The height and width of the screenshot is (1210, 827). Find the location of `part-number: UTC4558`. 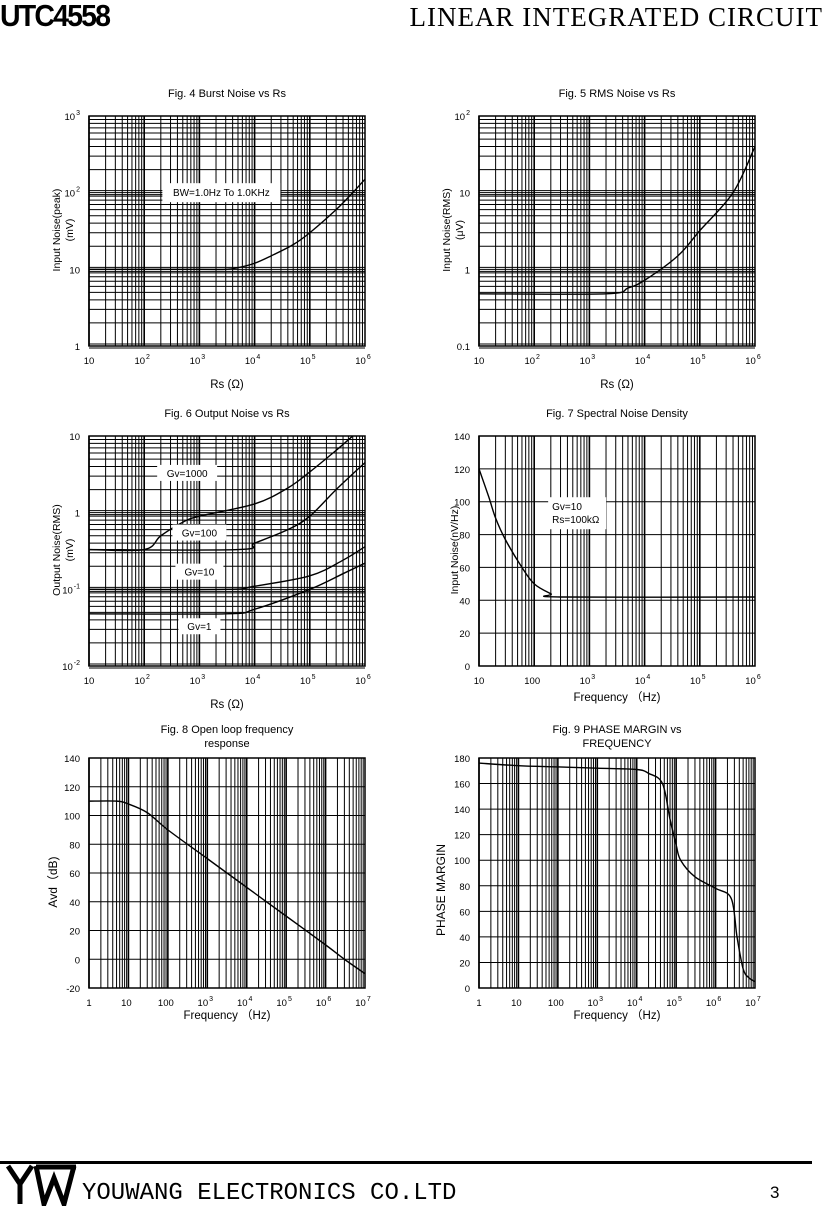

part-number: UTC4558 is located at coordinates (55, 16).